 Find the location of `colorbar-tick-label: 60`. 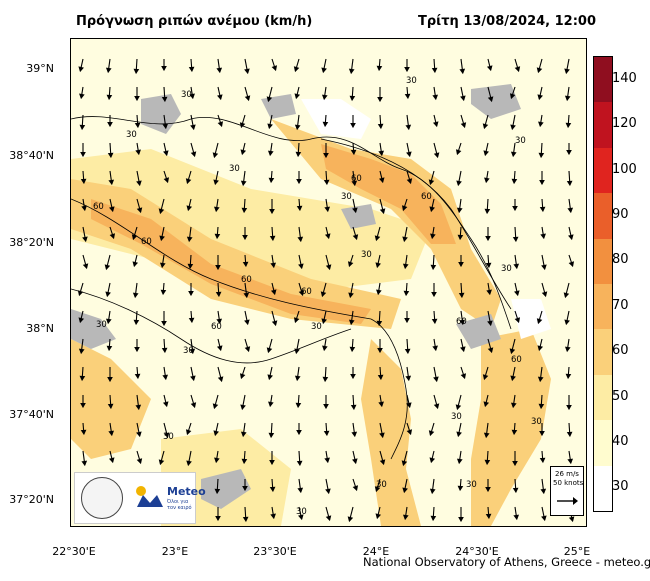

colorbar-tick-label: 60 is located at coordinates (620, 351).